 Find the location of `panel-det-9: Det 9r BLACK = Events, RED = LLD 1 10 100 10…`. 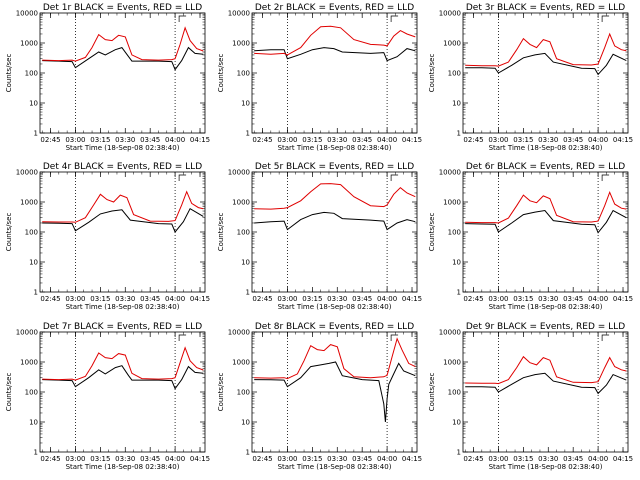

panel-det-9: Det 9r BLACK = Events, RED = LLD 1 10 100 10… is located at coordinates (530, 396).